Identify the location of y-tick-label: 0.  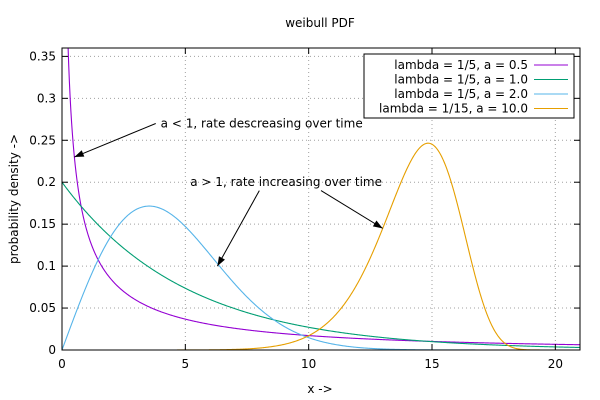
(52, 350).